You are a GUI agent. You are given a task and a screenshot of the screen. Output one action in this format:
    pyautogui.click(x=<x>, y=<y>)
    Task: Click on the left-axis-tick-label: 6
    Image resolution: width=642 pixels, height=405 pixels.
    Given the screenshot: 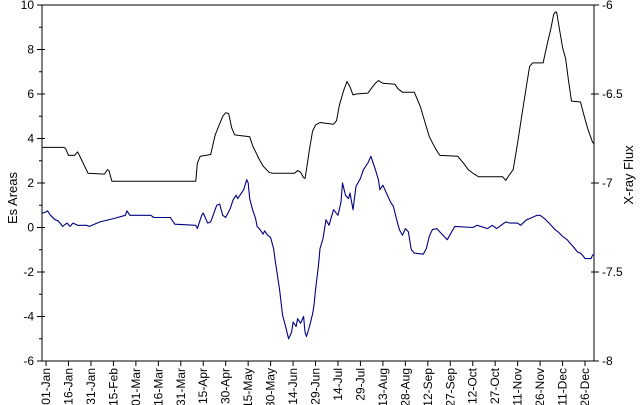 What is the action you would take?
    pyautogui.click(x=30, y=94)
    